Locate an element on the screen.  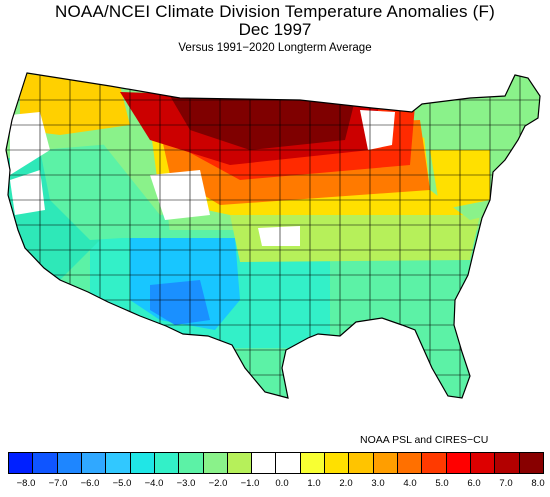
legend-tick-label: −5.0 is located at coordinates (122, 483).